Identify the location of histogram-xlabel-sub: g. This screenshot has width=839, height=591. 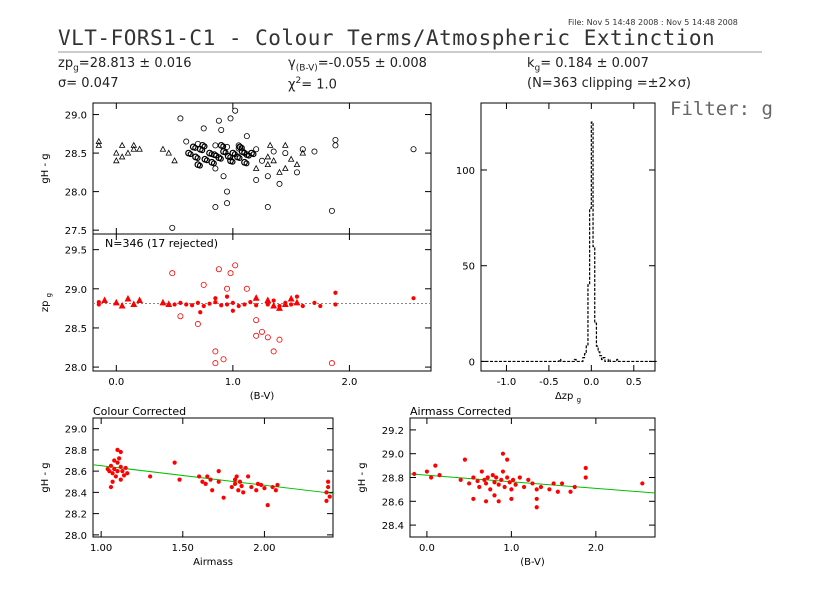
(579, 400).